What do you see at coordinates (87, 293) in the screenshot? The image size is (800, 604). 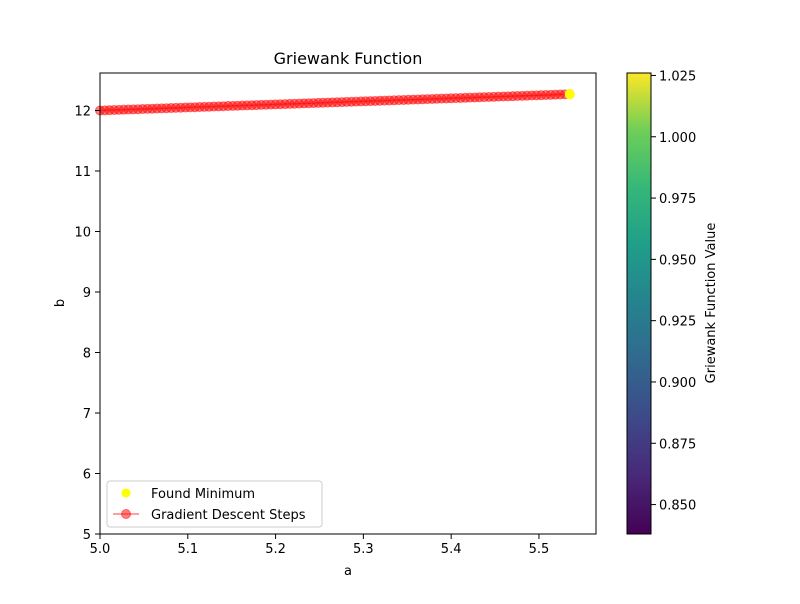 I see `y-tick-label: 9` at bounding box center [87, 293].